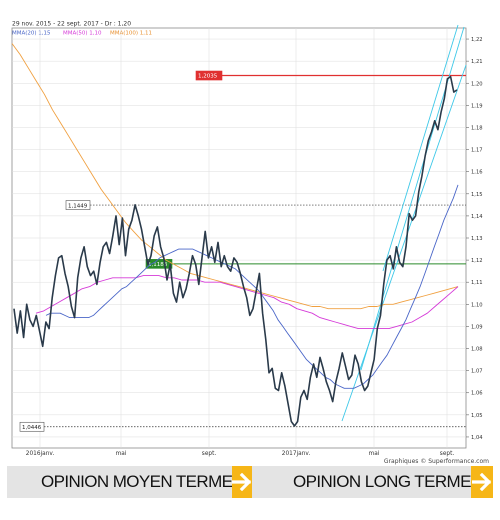 The width and height of the screenshot is (500, 520). What do you see at coordinates (477, 173) in the screenshot?
I see `y-tick-label: 1,16` at bounding box center [477, 173].